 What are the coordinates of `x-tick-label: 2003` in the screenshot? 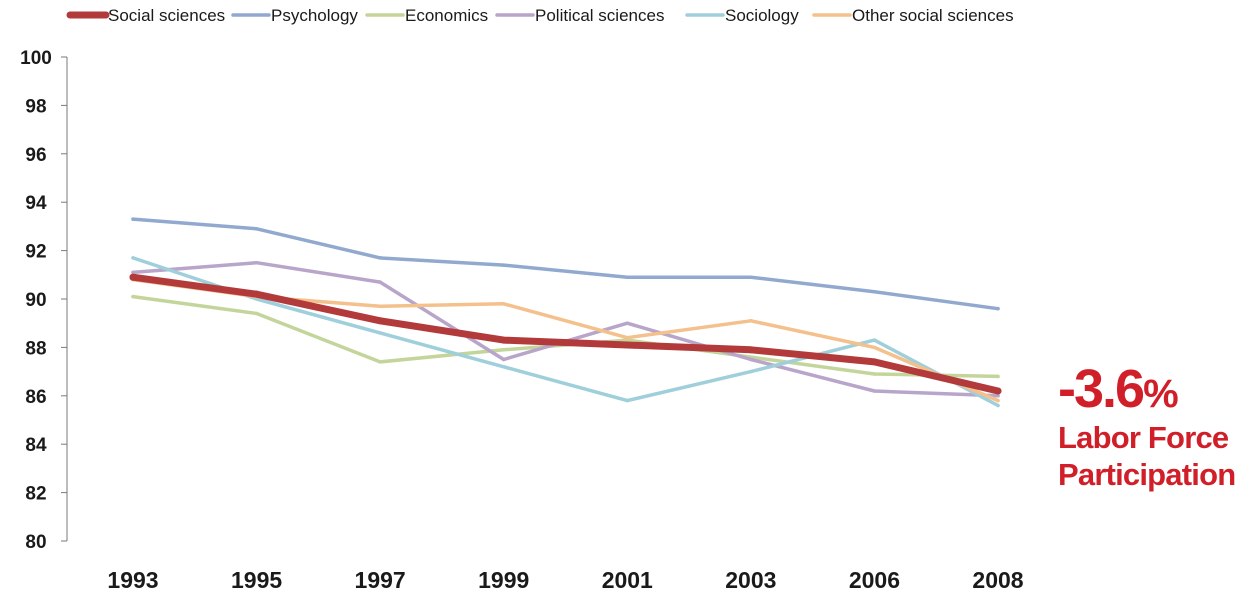 It's located at (750, 580).